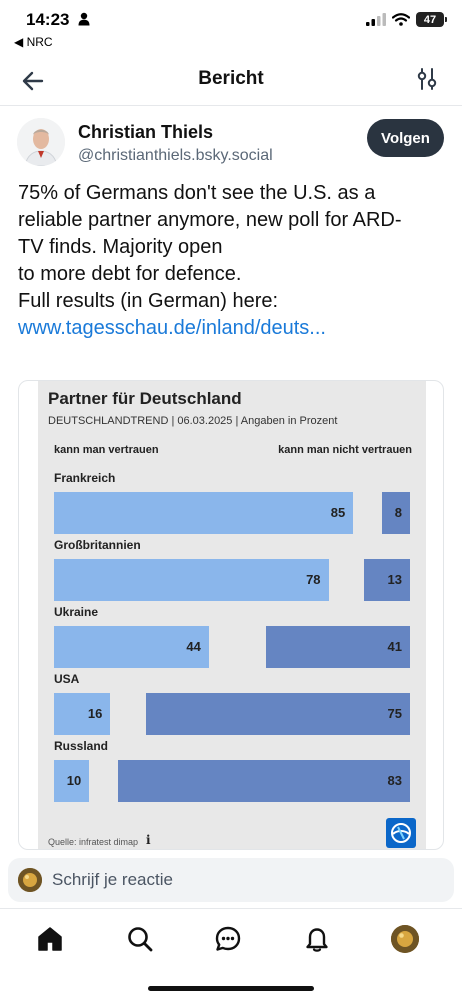 The height and width of the screenshot is (1000, 462). What do you see at coordinates (197, 193) in the screenshot?
I see `post-text-line: 75% of Germans don't see the U.S. as a` at bounding box center [197, 193].